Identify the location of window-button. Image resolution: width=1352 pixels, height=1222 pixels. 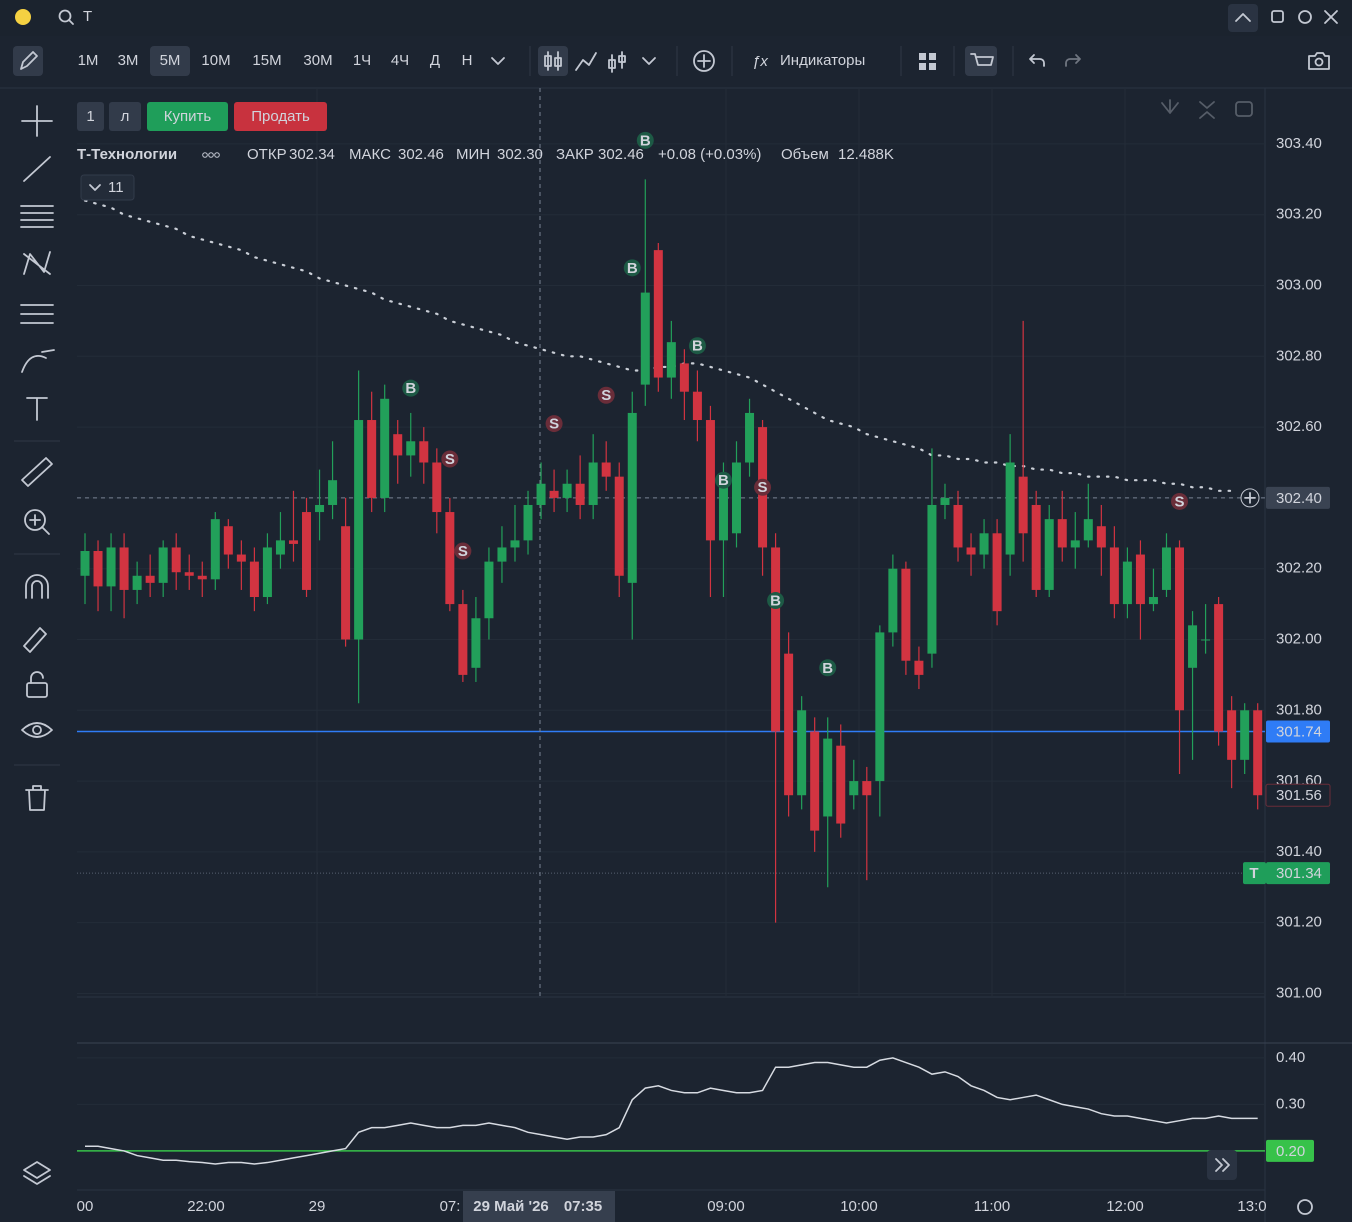
(1277, 16).